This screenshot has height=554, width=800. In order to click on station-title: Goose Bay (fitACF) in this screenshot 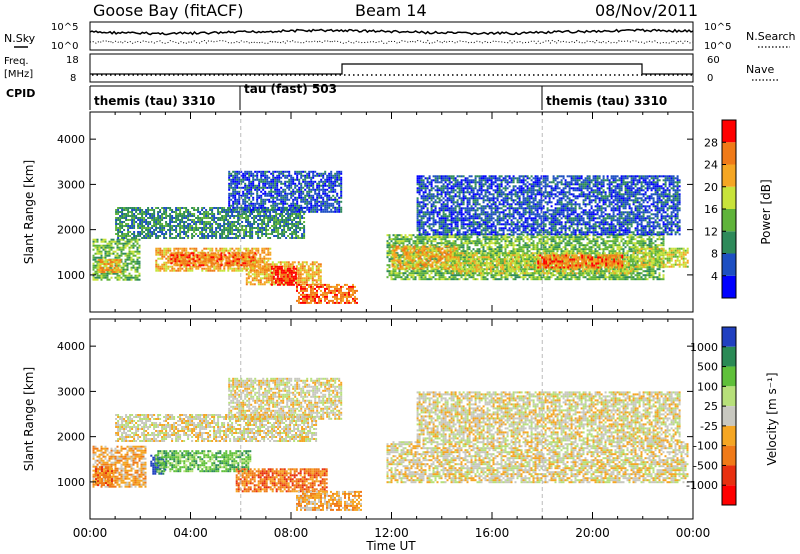, I will do `click(168, 10)`.